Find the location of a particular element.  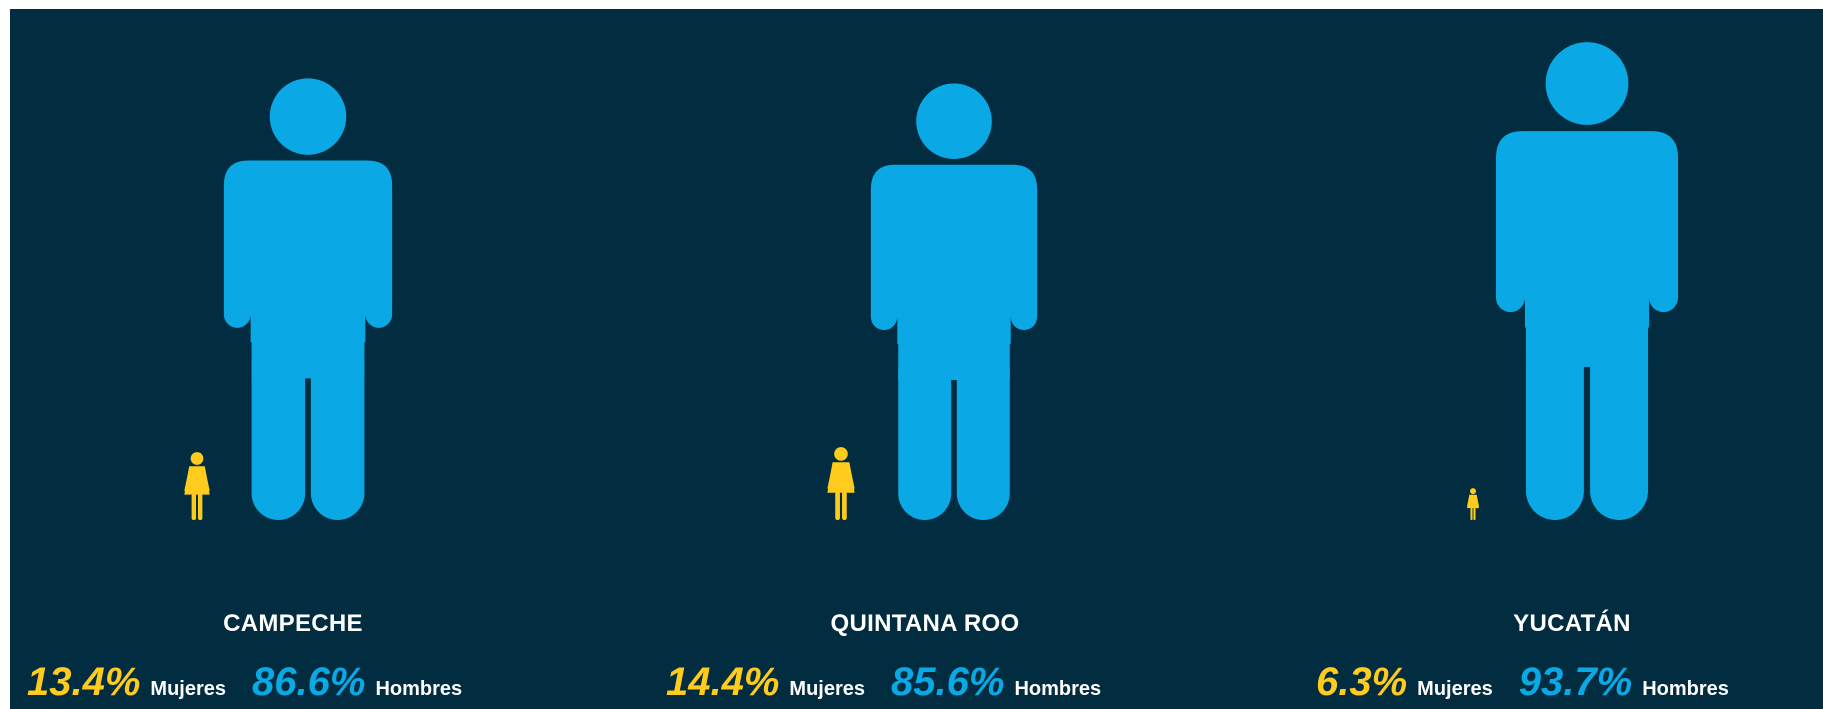

stats-quintana-roo: 14.4% Mujeres 85.6% Hombres is located at coordinates (883, 684).